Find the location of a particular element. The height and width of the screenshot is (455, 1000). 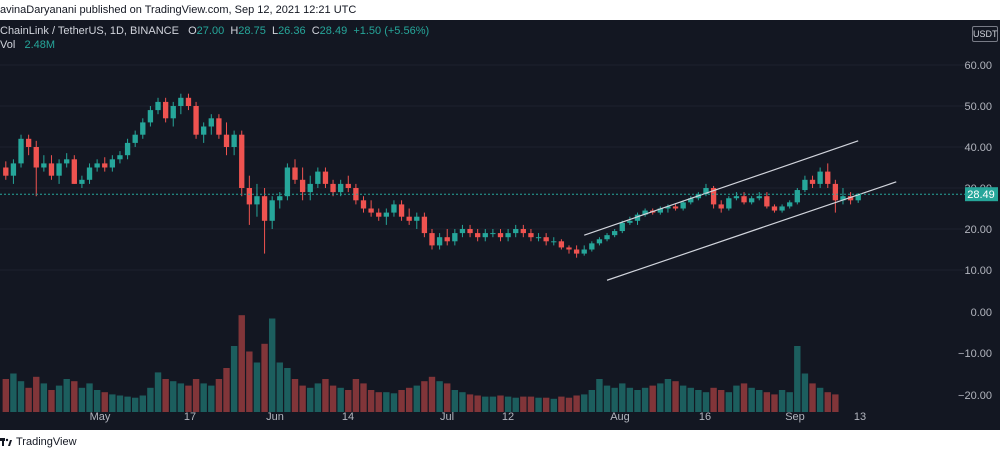

volume-tick-label: 0.00 is located at coordinates (981, 313).